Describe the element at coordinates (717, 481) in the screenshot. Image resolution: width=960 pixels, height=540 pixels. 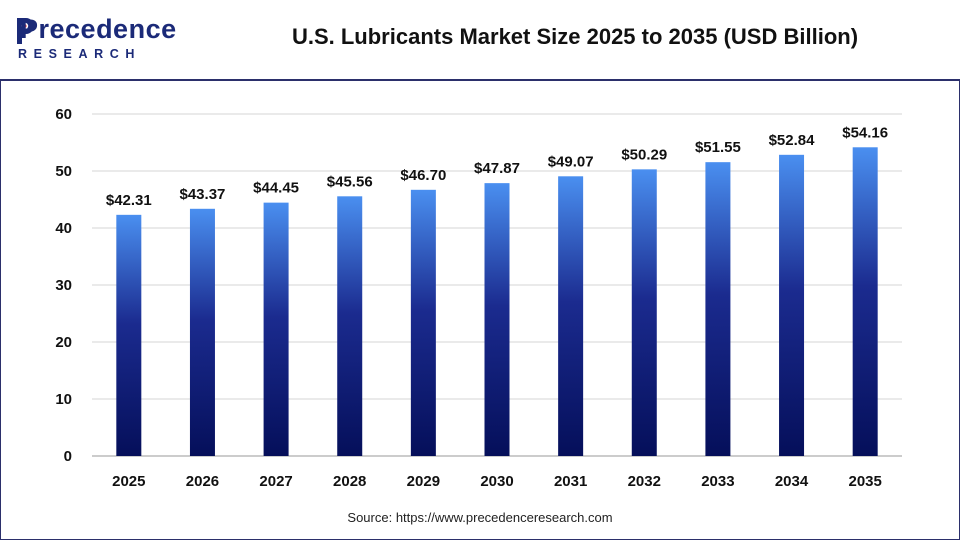
I see `x-tick-label: 2033` at that location.